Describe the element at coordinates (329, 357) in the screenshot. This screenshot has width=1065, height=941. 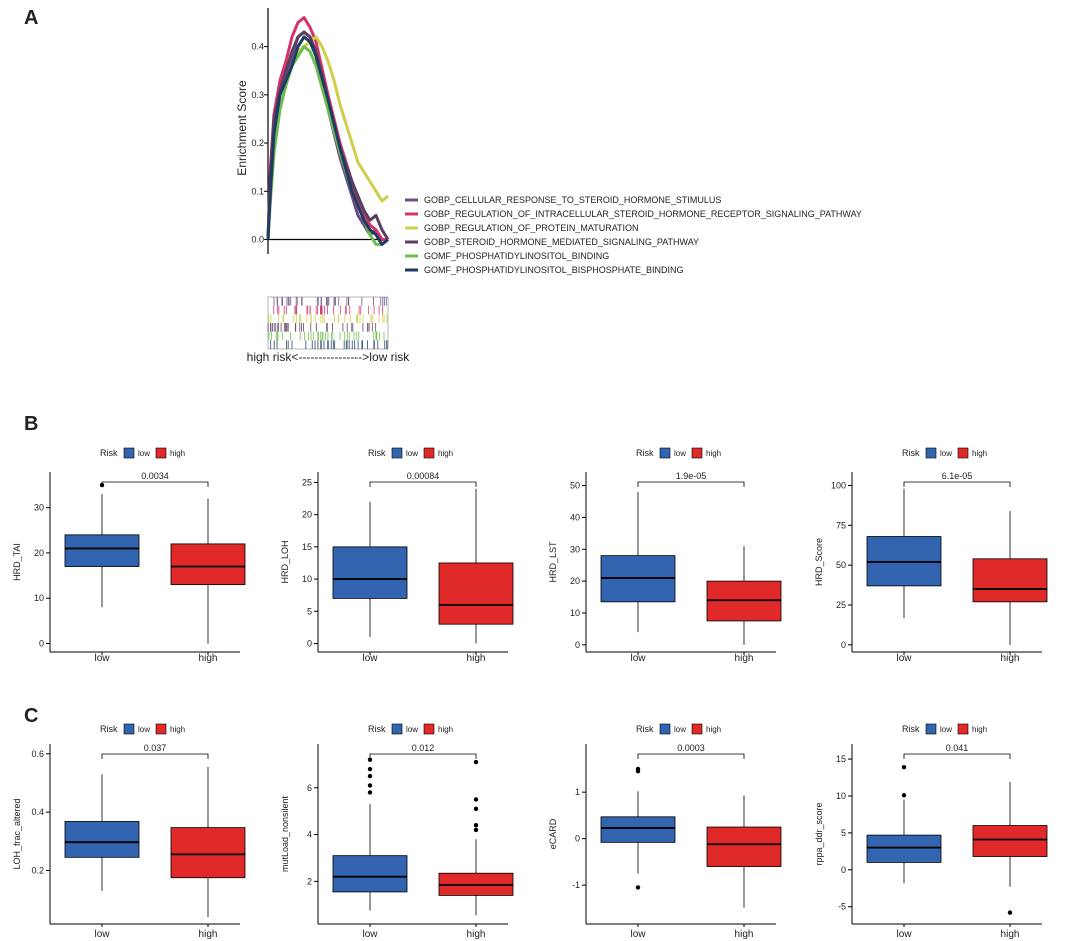
I see `gsea-axis-note: high risk<---------------->low risk` at that location.